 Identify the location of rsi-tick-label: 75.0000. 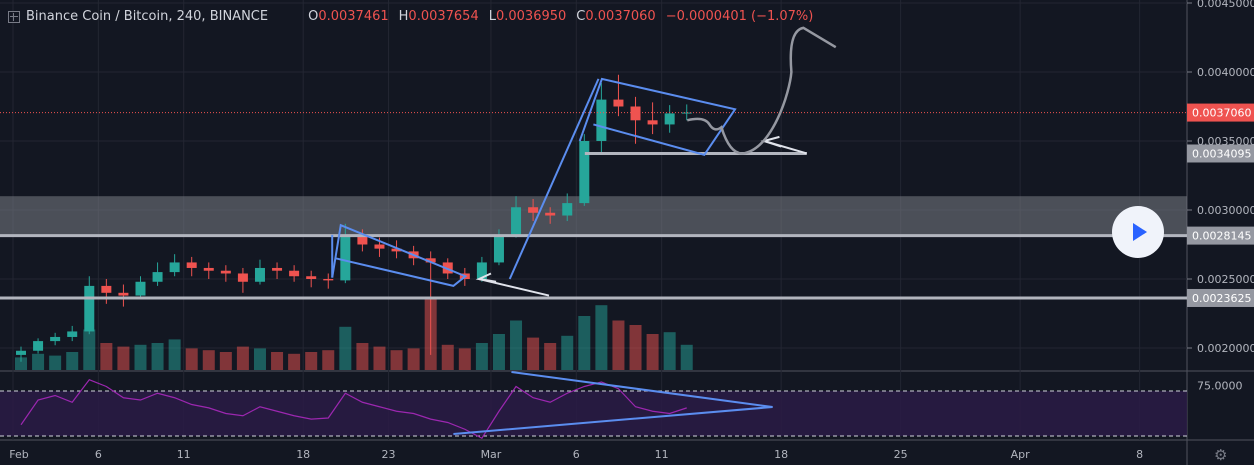
(1220, 385).